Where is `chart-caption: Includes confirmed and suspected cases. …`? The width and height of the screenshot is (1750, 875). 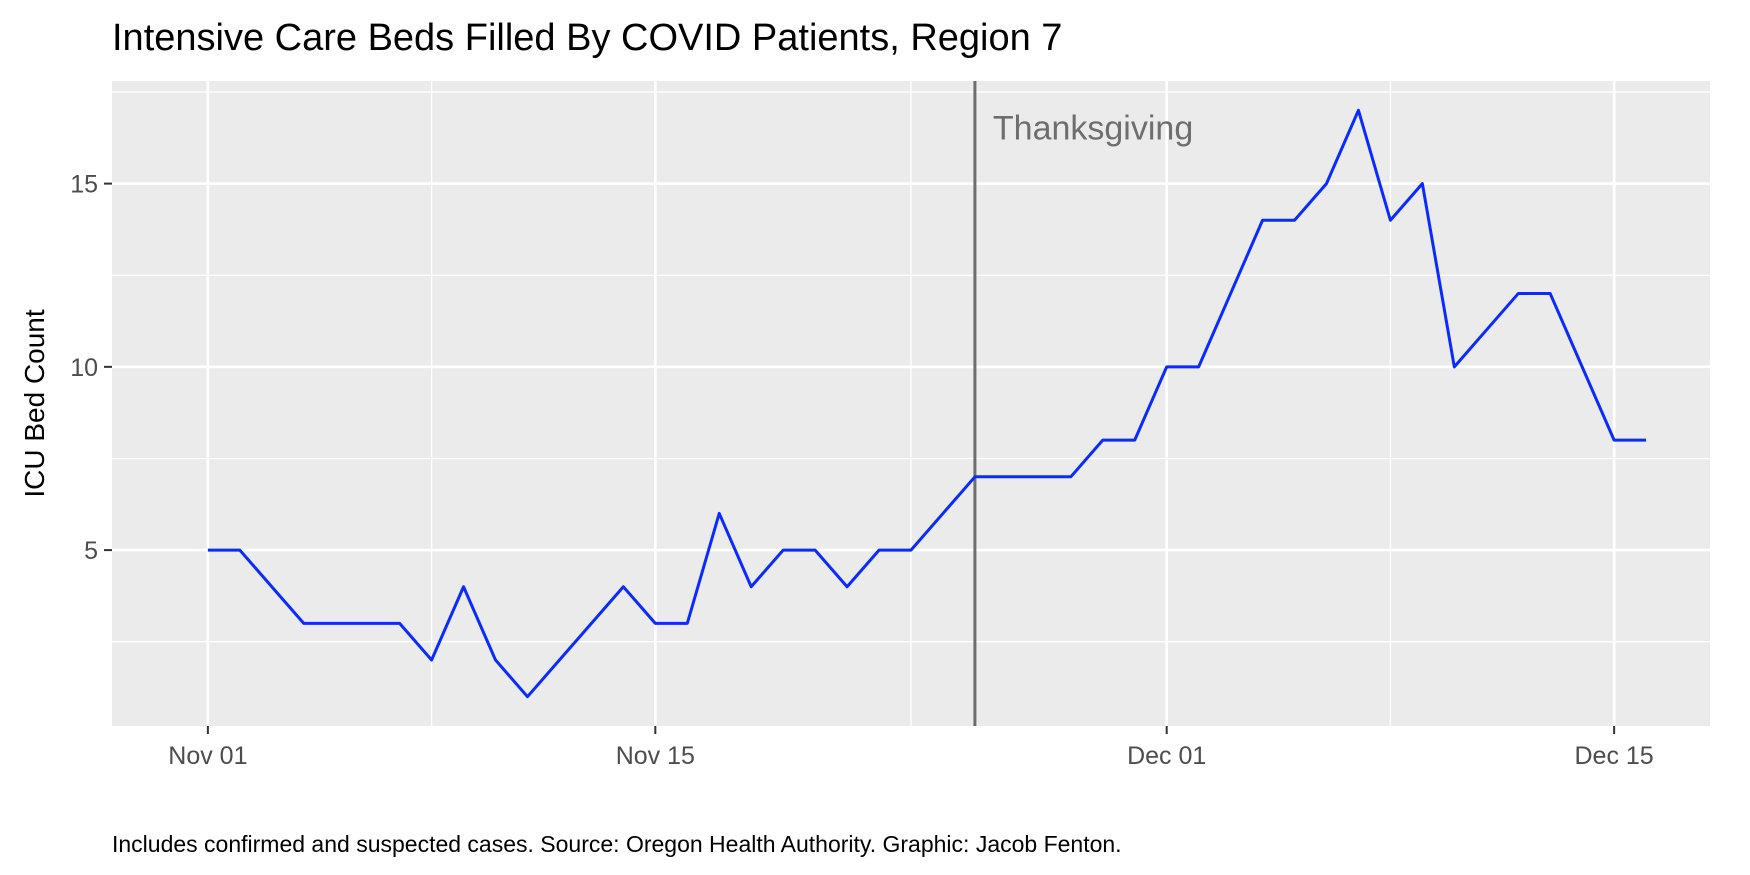
chart-caption: Includes confirmed and suspected cases. … is located at coordinates (617, 844).